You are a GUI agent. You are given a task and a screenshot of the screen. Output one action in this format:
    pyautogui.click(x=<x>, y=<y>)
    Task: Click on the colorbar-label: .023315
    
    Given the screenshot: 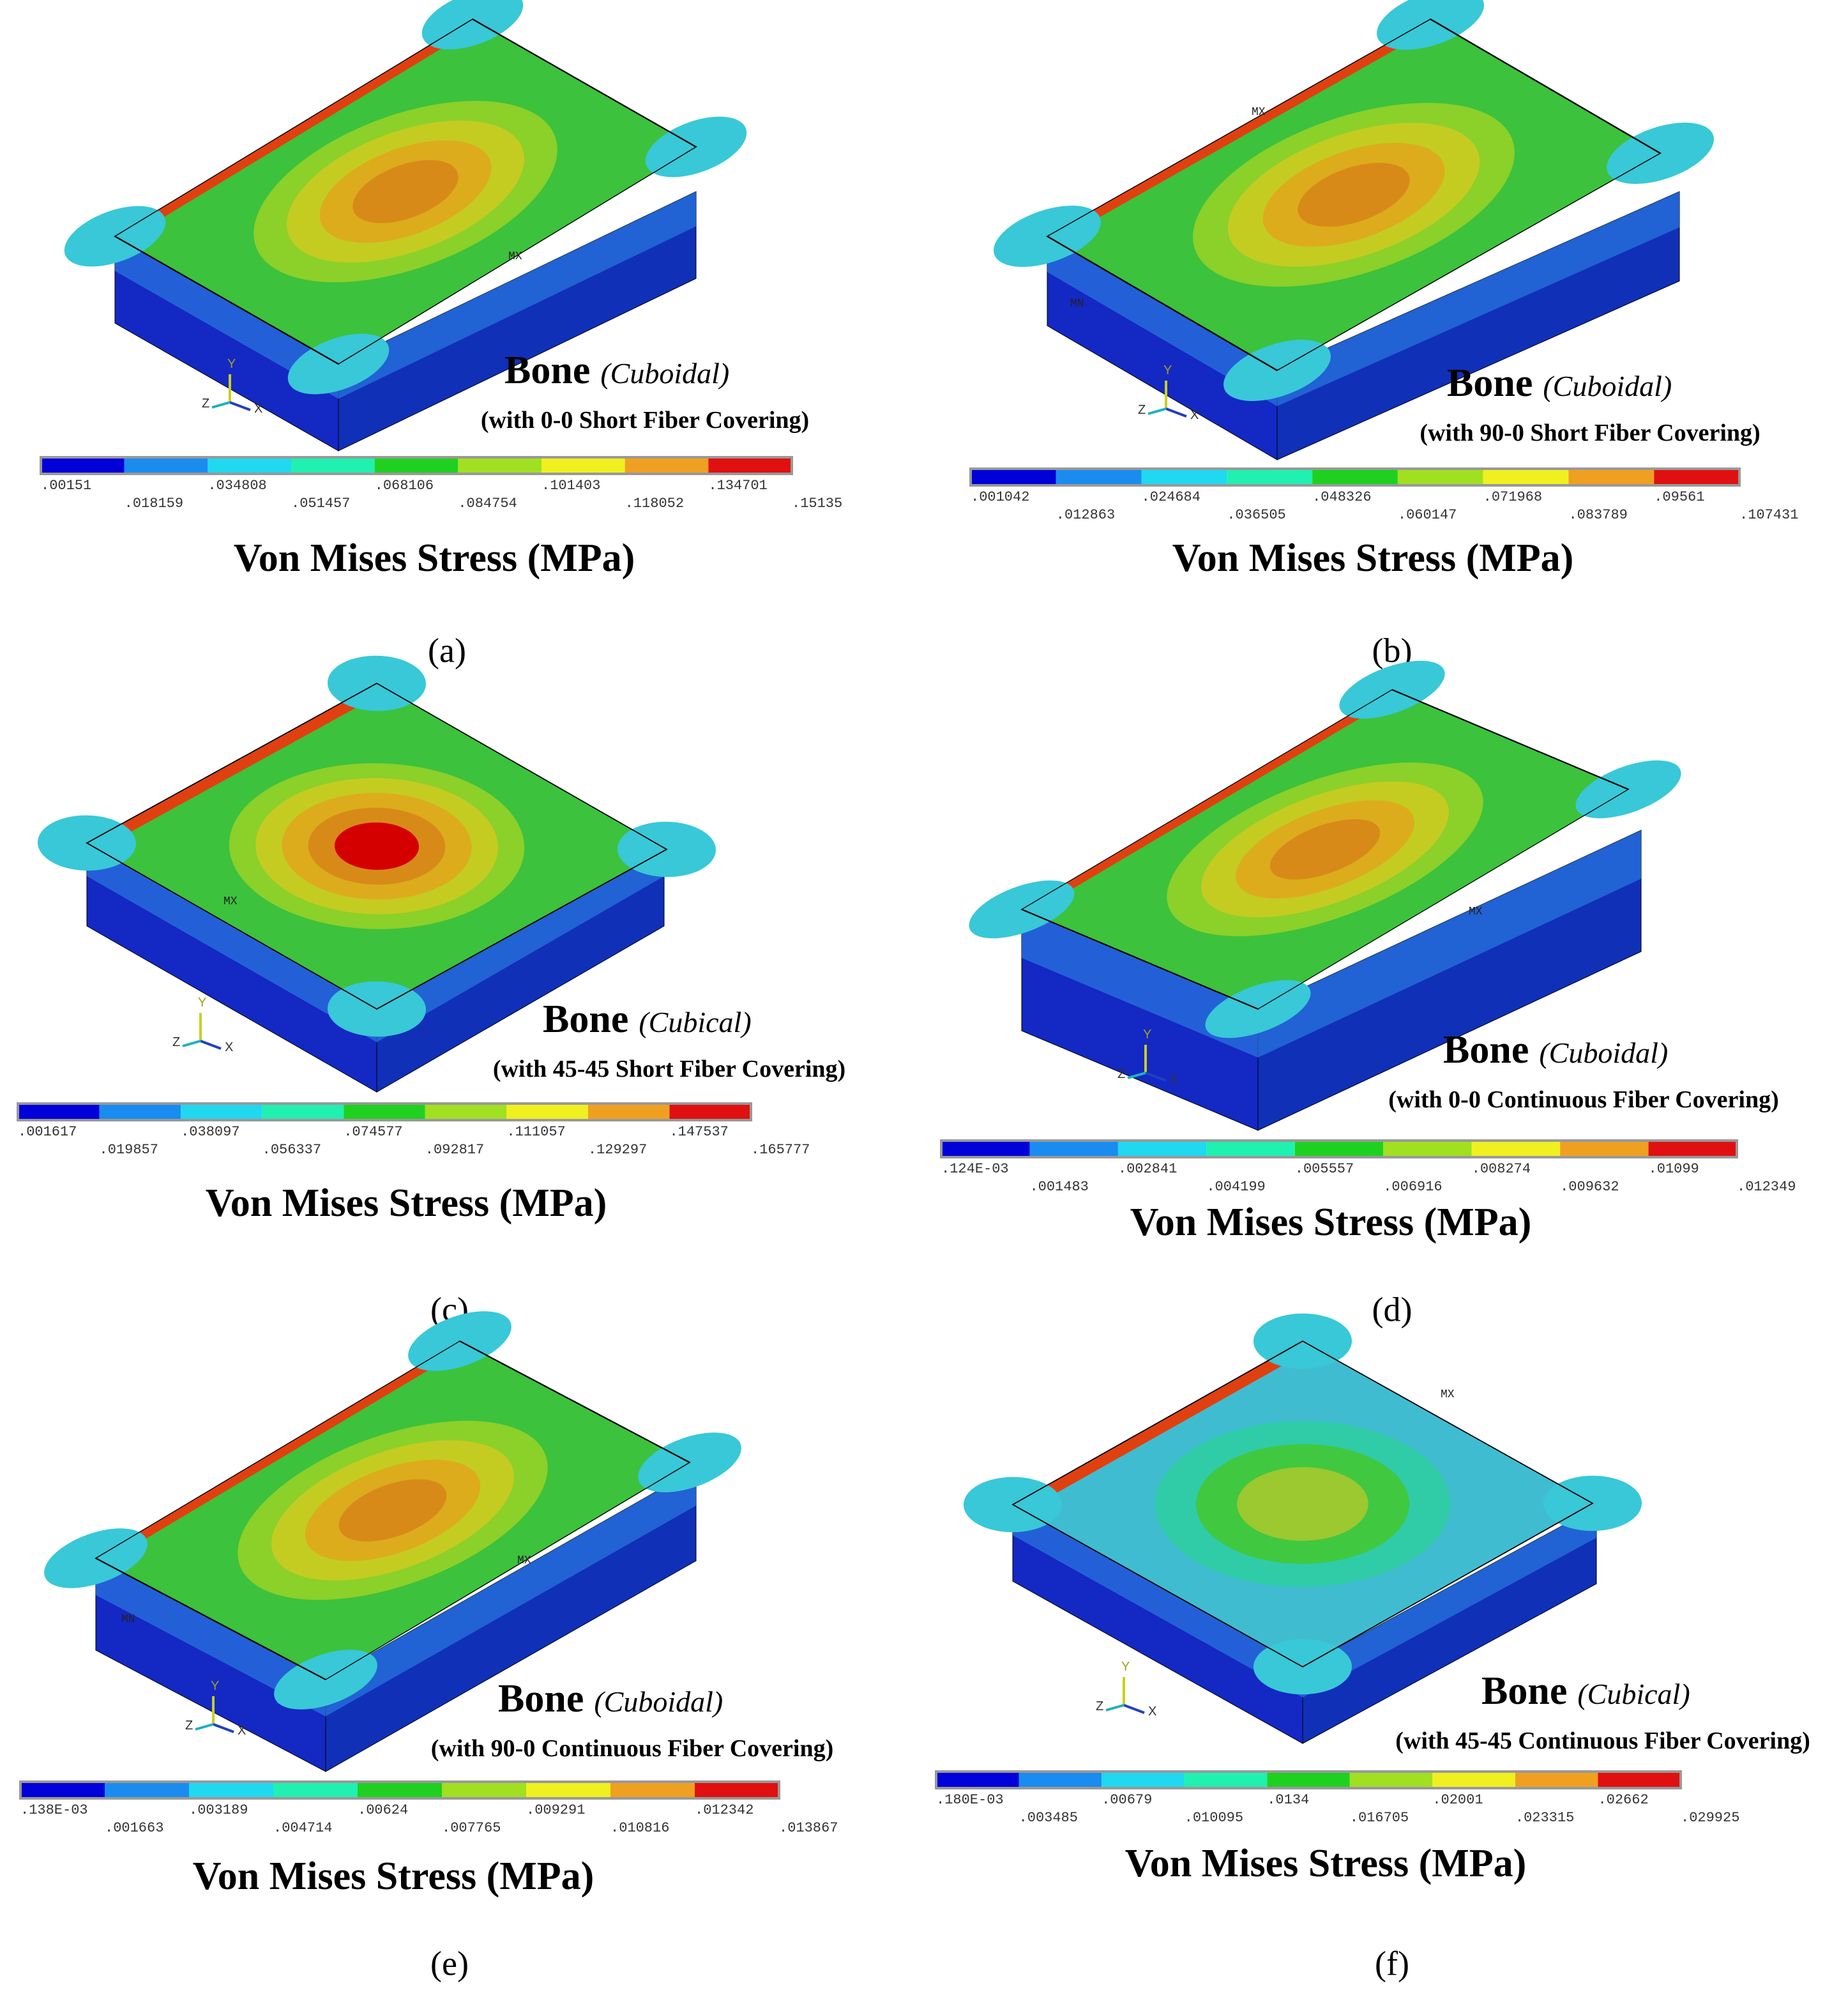 What is the action you would take?
    pyautogui.click(x=1544, y=1818)
    